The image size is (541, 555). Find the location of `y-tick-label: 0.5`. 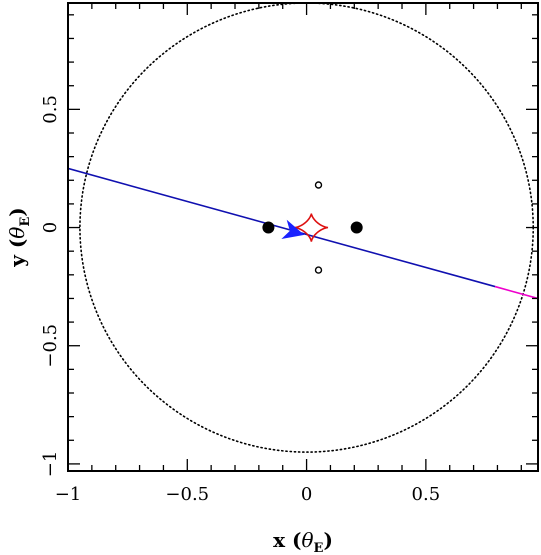

y-tick-label: 0.5 is located at coordinates (50, 109).